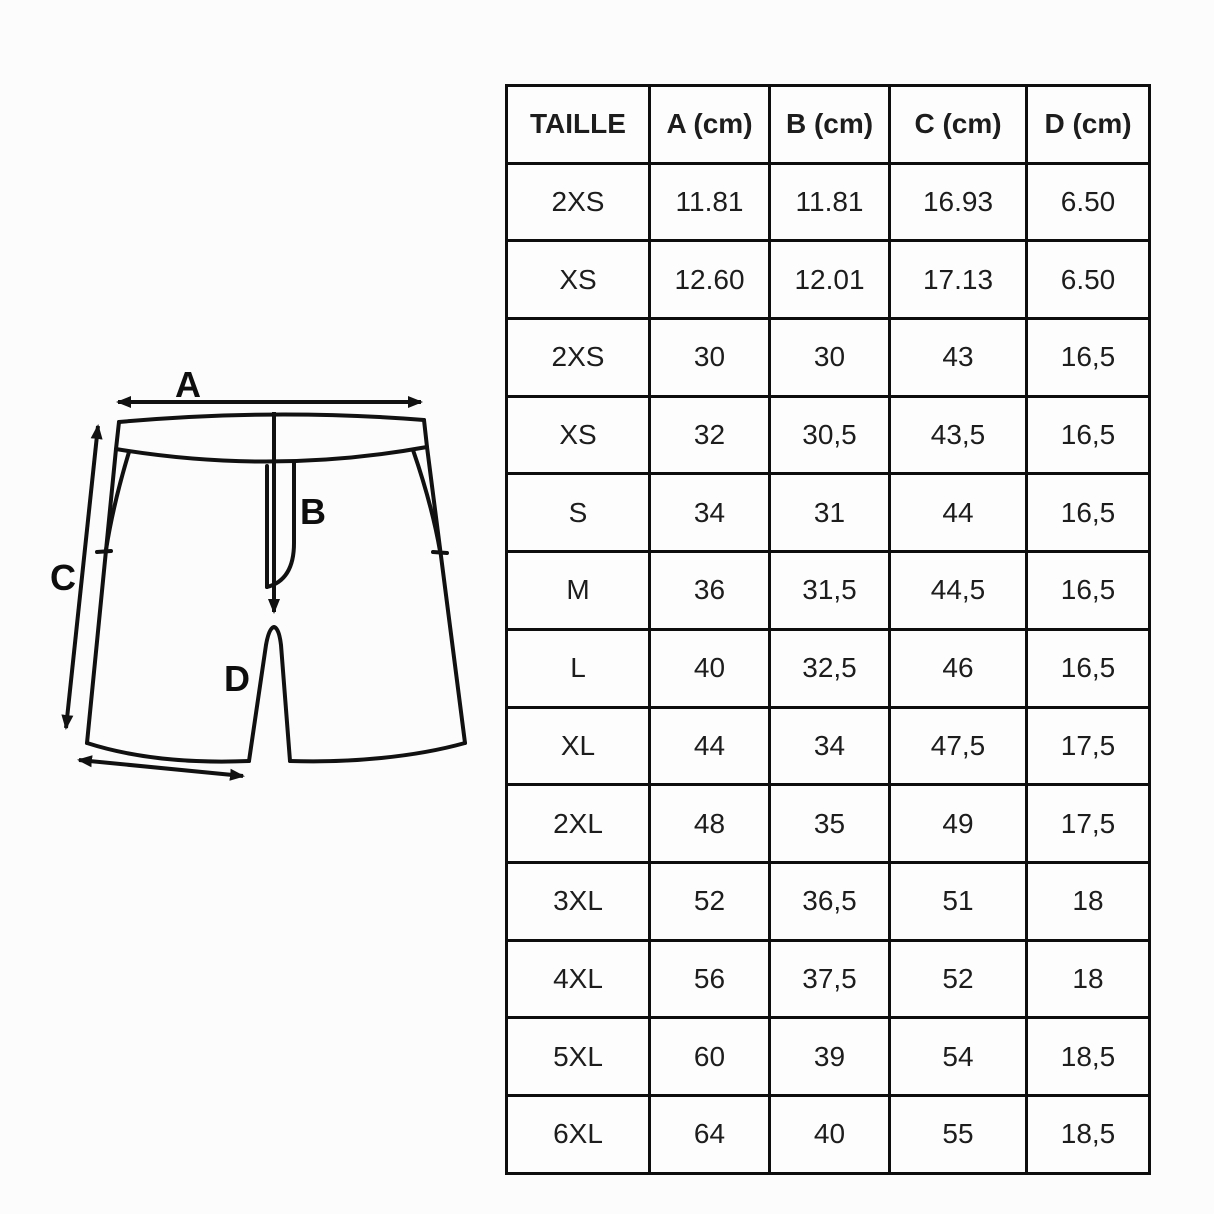 The width and height of the screenshot is (1214, 1214). I want to click on b-cell: 31,5, so click(829, 590).